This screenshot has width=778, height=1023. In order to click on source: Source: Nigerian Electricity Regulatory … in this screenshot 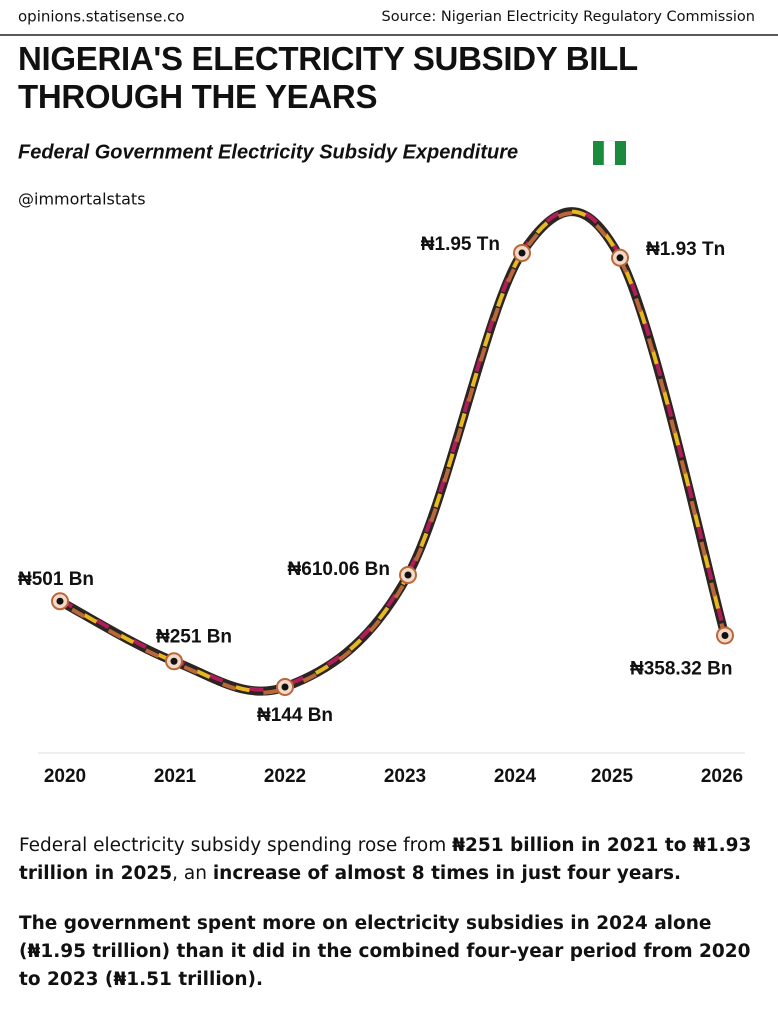, I will do `click(568, 17)`.